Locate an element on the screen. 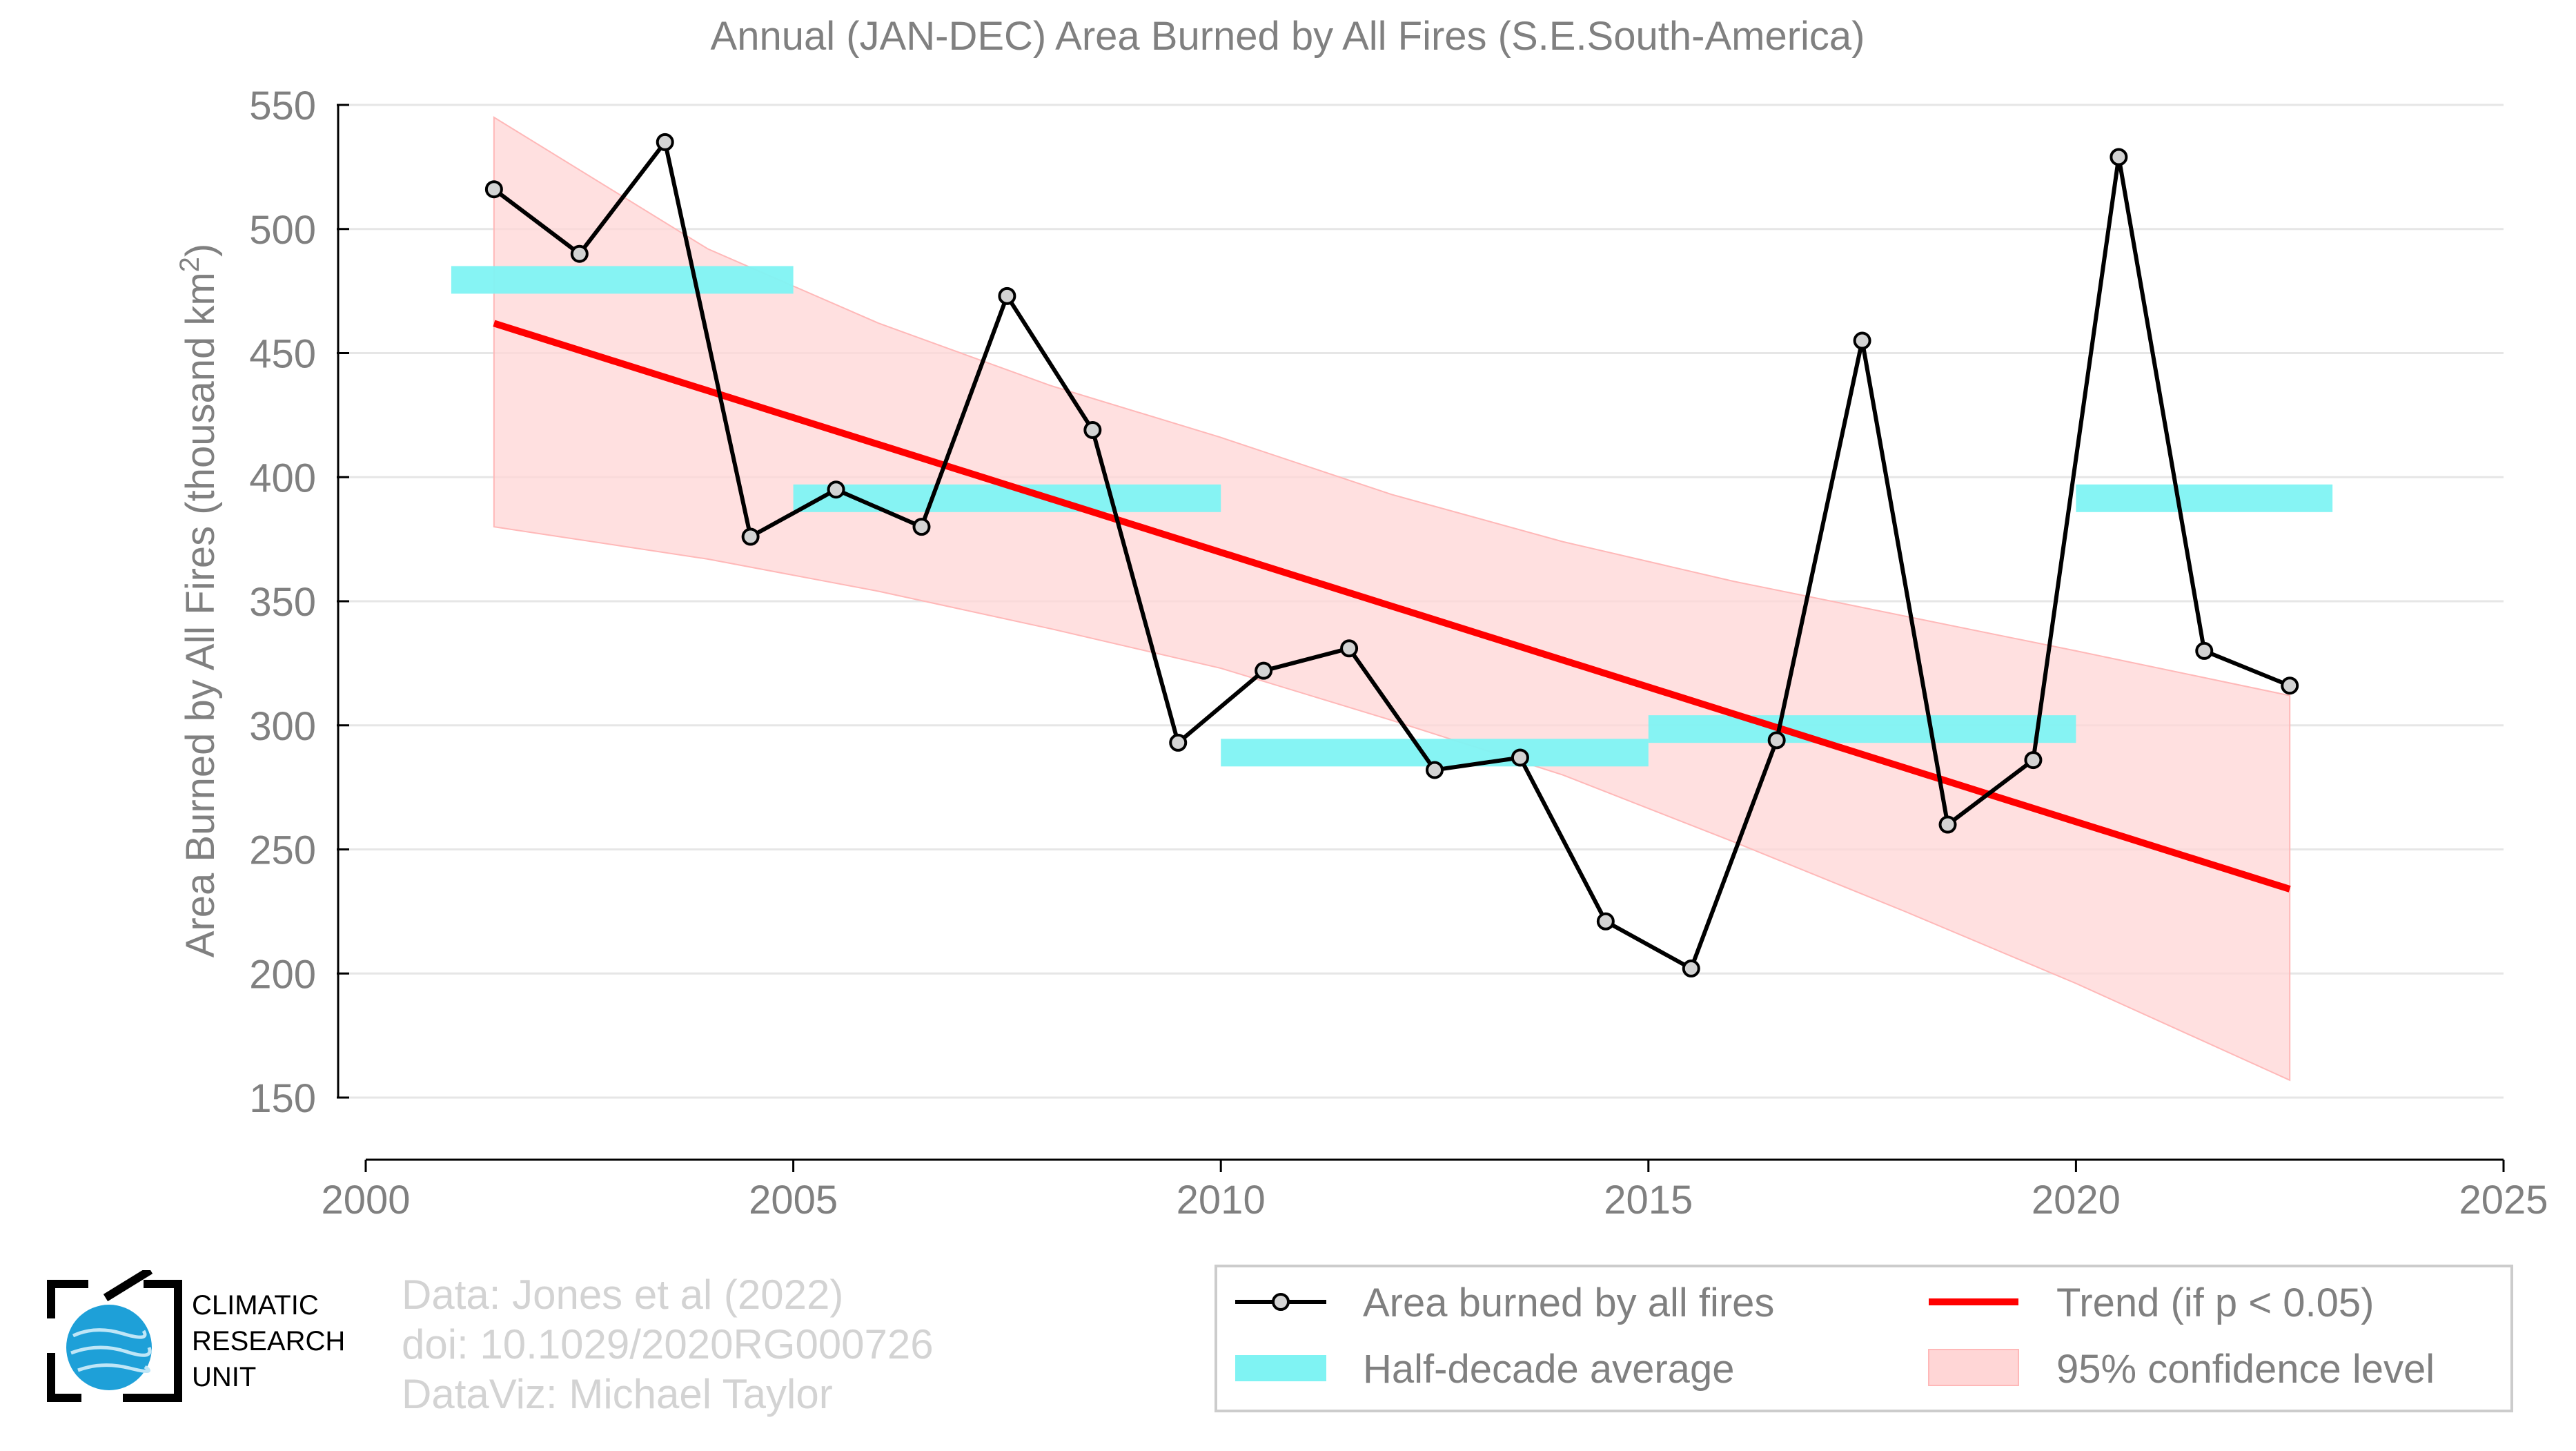  x-tick-label: 2005 is located at coordinates (793, 1201).